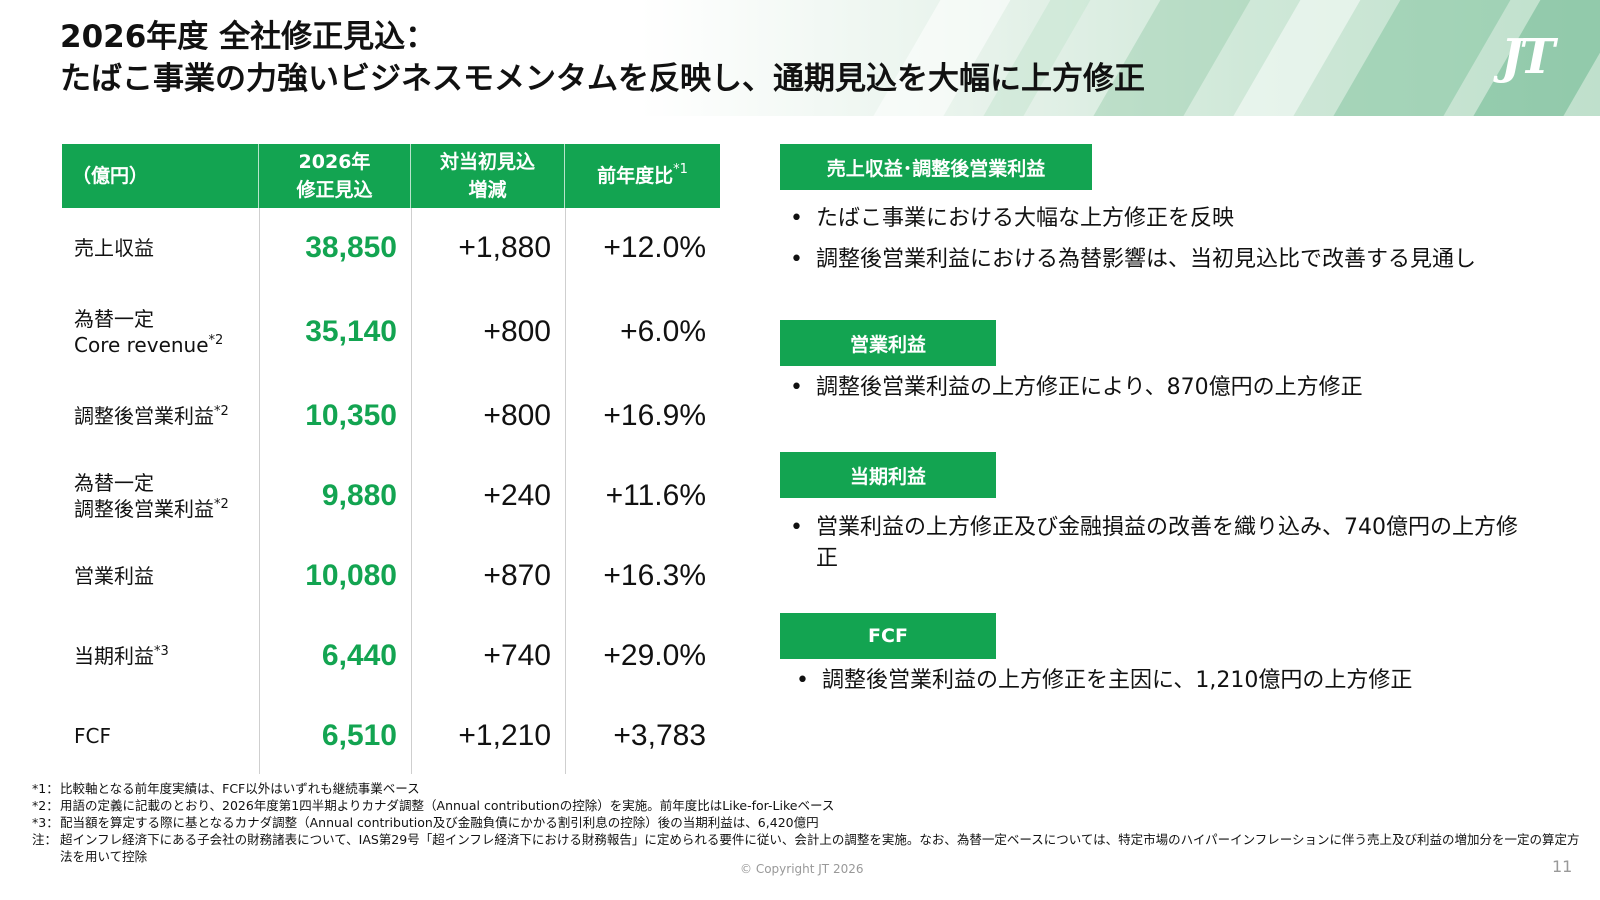 This screenshot has width=1600, height=900. Describe the element at coordinates (504, 735) in the screenshot. I see `change-value: +1,210` at that location.